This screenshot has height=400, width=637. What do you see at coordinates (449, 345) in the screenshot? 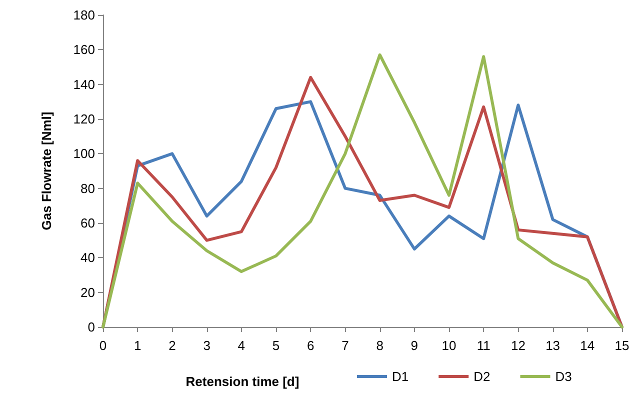
I see `x-tick-label: 10` at bounding box center [449, 345].